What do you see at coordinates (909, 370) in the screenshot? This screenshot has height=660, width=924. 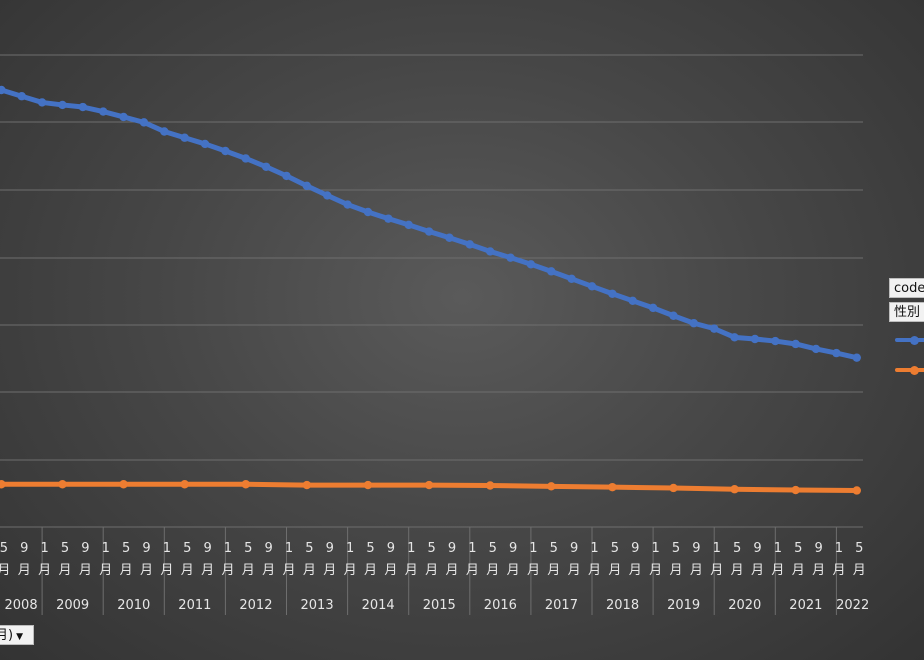 I see `legend-series-2-swatch` at bounding box center [909, 370].